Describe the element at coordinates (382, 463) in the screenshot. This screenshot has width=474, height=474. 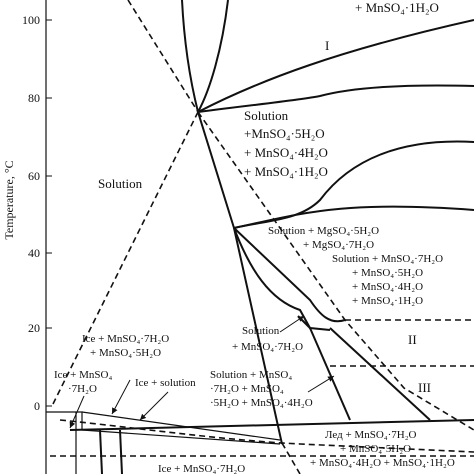
I see `label-led-3: + MnSO₄·4H₂O + MnSO₄·1H₂O` at that location.